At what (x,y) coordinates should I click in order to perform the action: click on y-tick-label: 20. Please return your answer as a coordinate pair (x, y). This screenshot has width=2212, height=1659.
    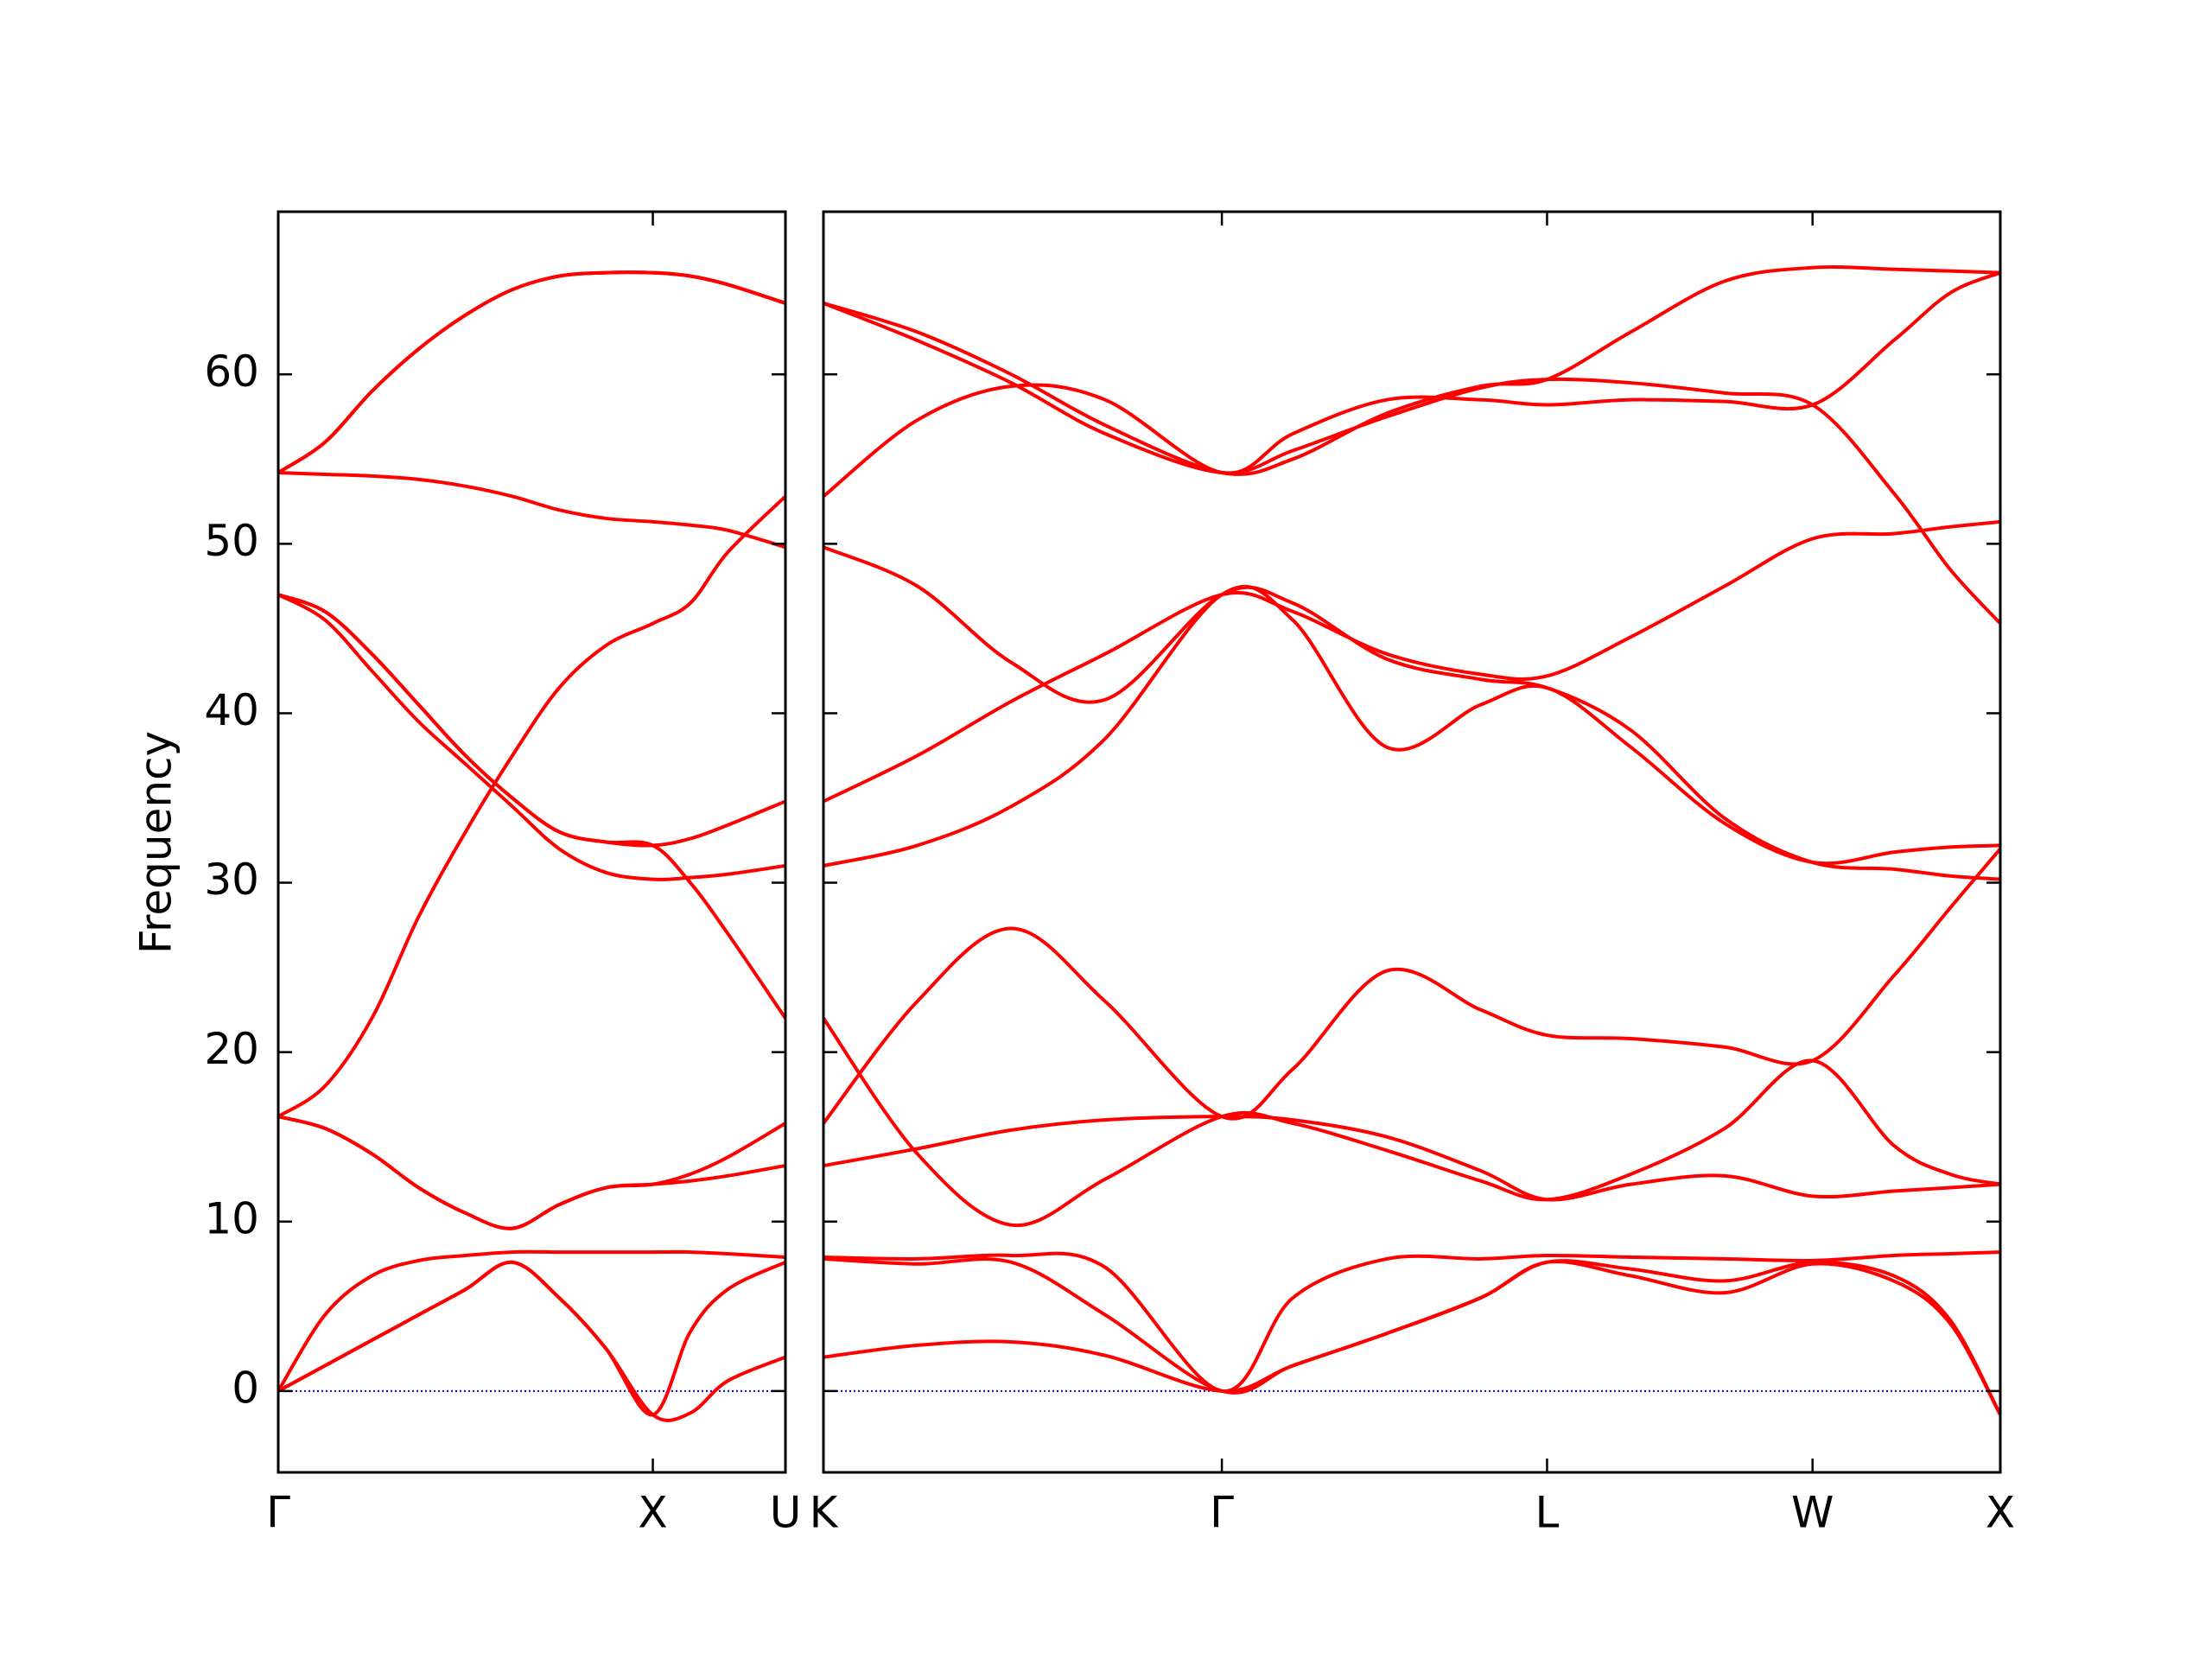
    Looking at the image, I should click on (232, 1049).